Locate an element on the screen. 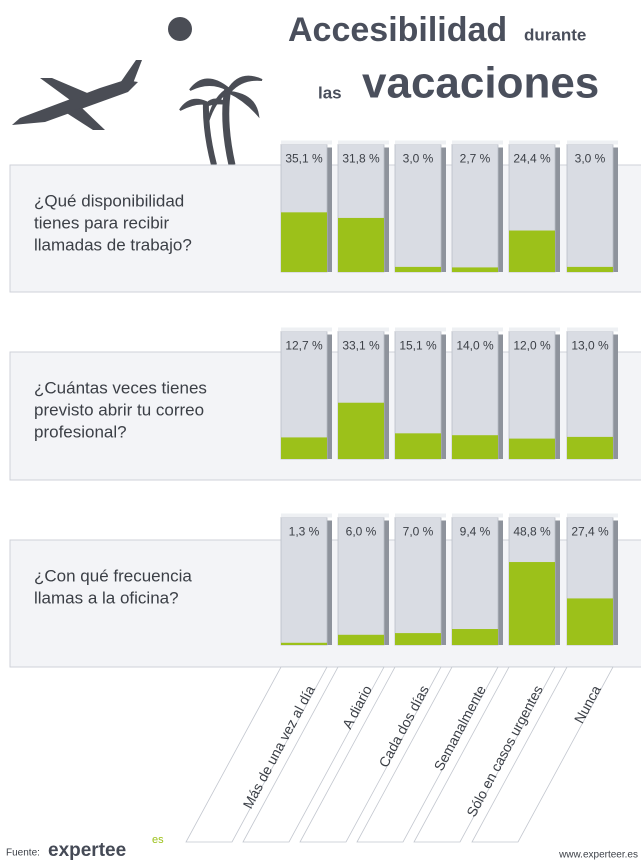 The height and width of the screenshot is (861, 641). value-label: 27,4 % is located at coordinates (590, 532).